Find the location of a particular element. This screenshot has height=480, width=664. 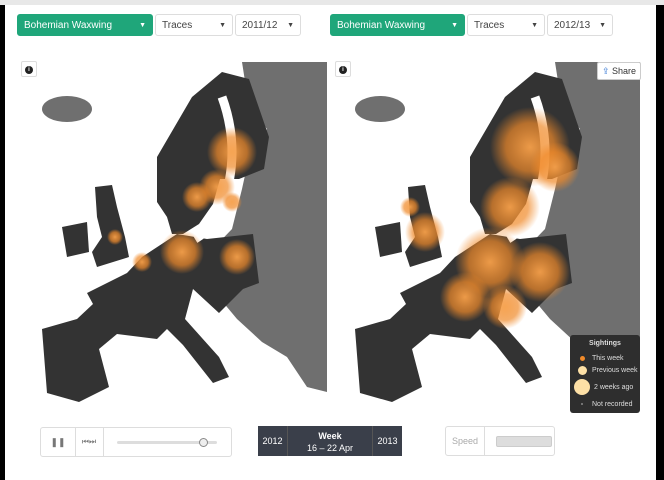

left-info-button: i is located at coordinates (29, 69).